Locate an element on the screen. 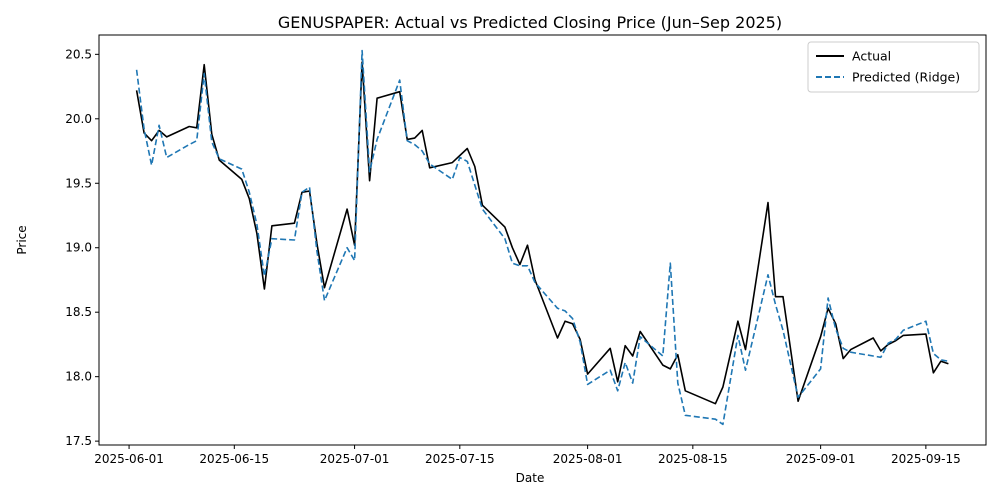 The image size is (1000, 500). x-tick-label: 2025-09-15 is located at coordinates (926, 459).